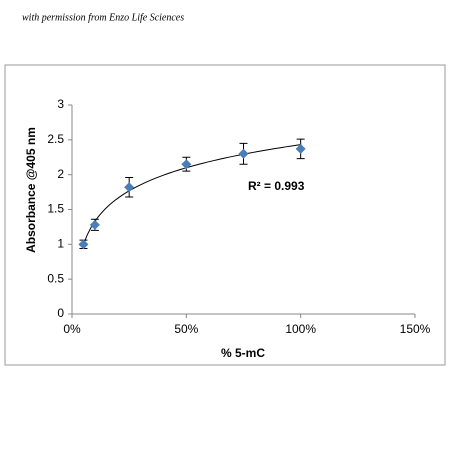  I want to click on x-tick-label: 150%, so click(415, 329).